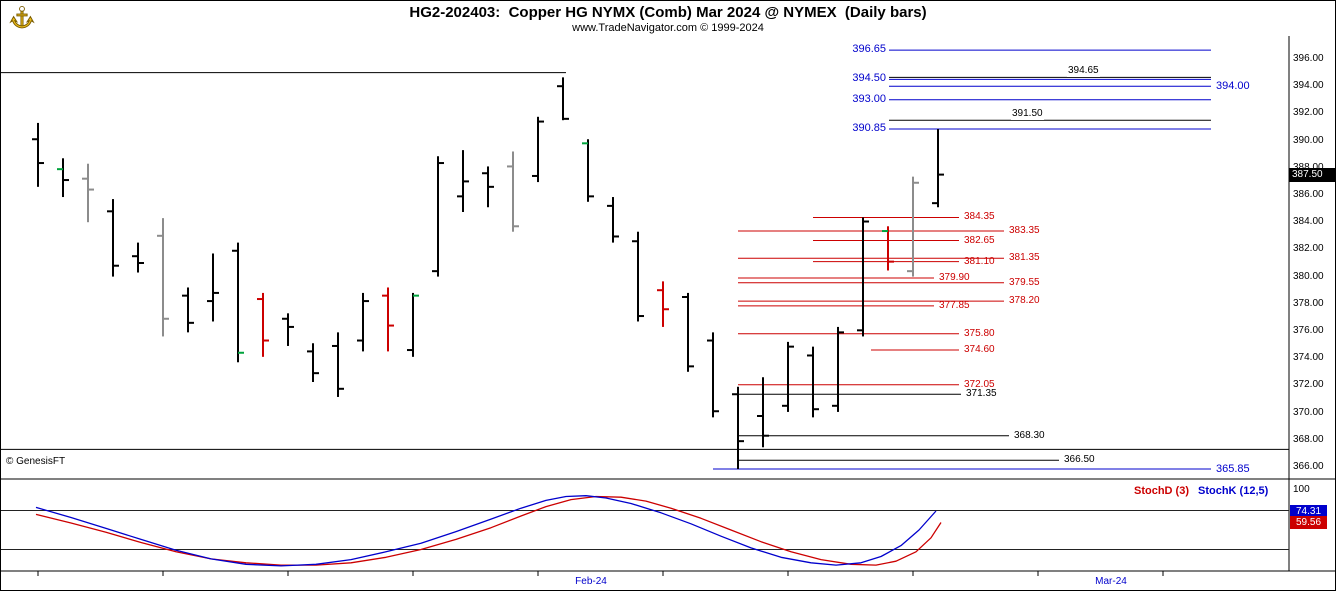 The image size is (1336, 591). What do you see at coordinates (1308, 412) in the screenshot?
I see `price-axis-label: 370.00` at bounding box center [1308, 412].